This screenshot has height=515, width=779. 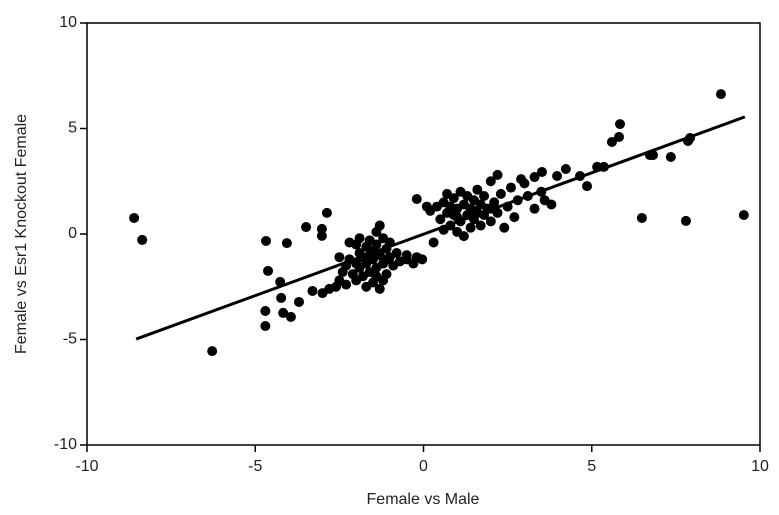 What do you see at coordinates (423, 466) in the screenshot?
I see `x-tick-label: 0` at bounding box center [423, 466].